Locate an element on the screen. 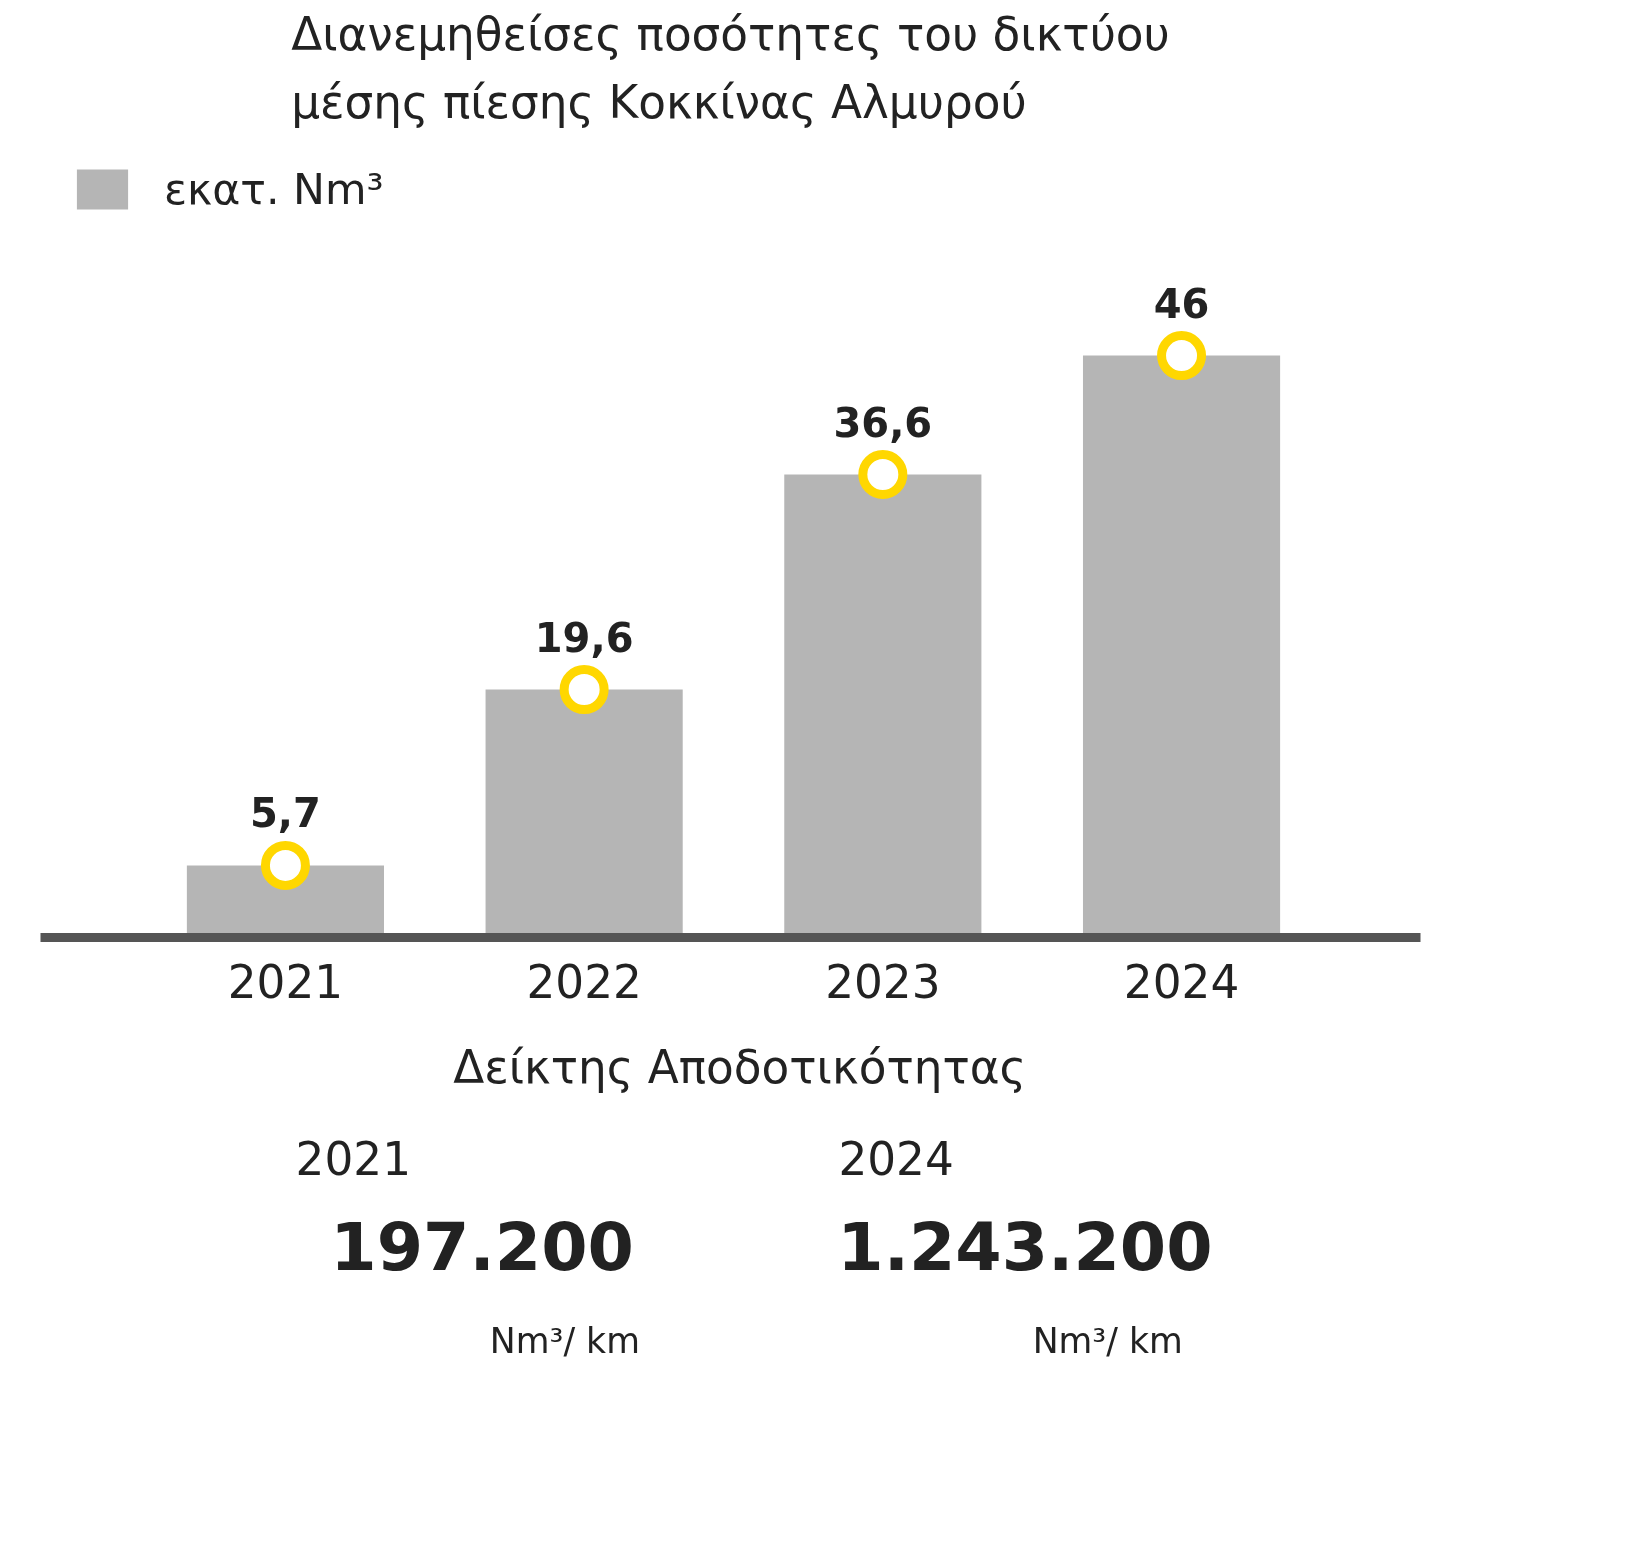 This screenshot has height=1552, width=1625. x-tick-label: 2024 is located at coordinates (1181, 982).